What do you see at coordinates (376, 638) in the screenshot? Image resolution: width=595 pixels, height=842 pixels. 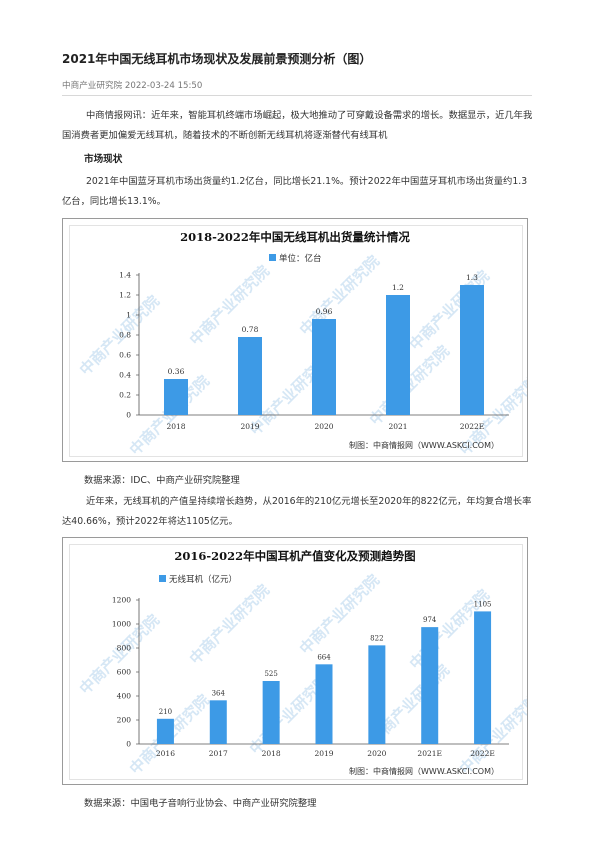 I see `data-label: 822` at bounding box center [376, 638].